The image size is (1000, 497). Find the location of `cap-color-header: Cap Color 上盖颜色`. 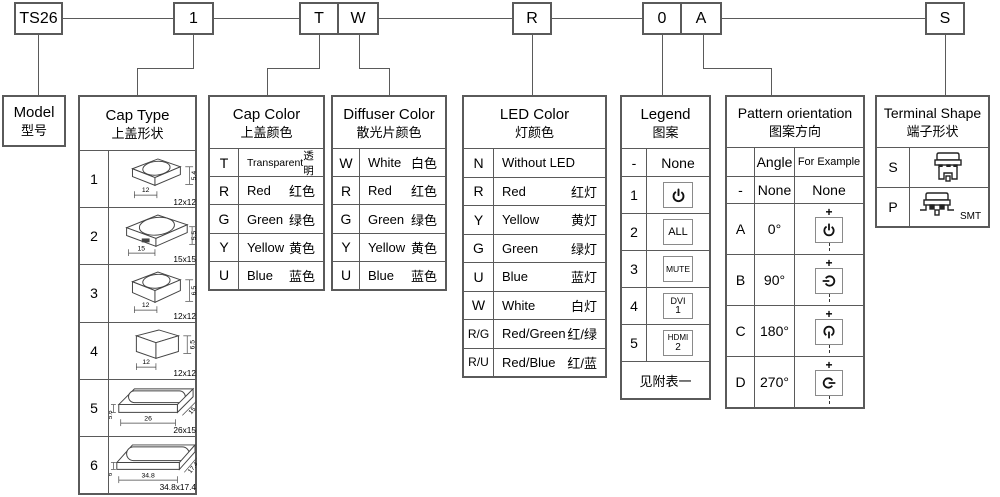

cap-color-header: Cap Color 上盖颜色 is located at coordinates (266, 123).